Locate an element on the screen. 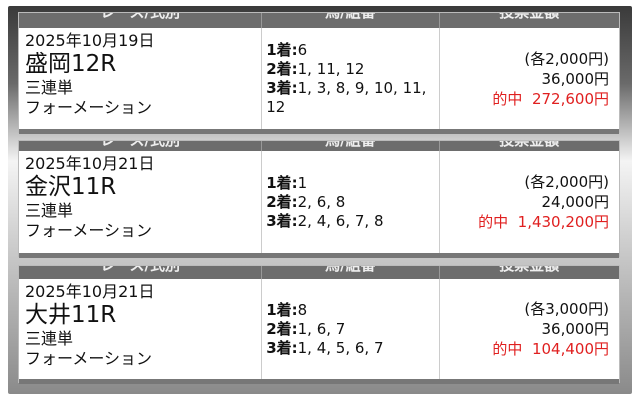 Image resolution: width=640 pixels, height=400 pixels. pick-line: 2着:1, 11, 12 is located at coordinates (352, 69).